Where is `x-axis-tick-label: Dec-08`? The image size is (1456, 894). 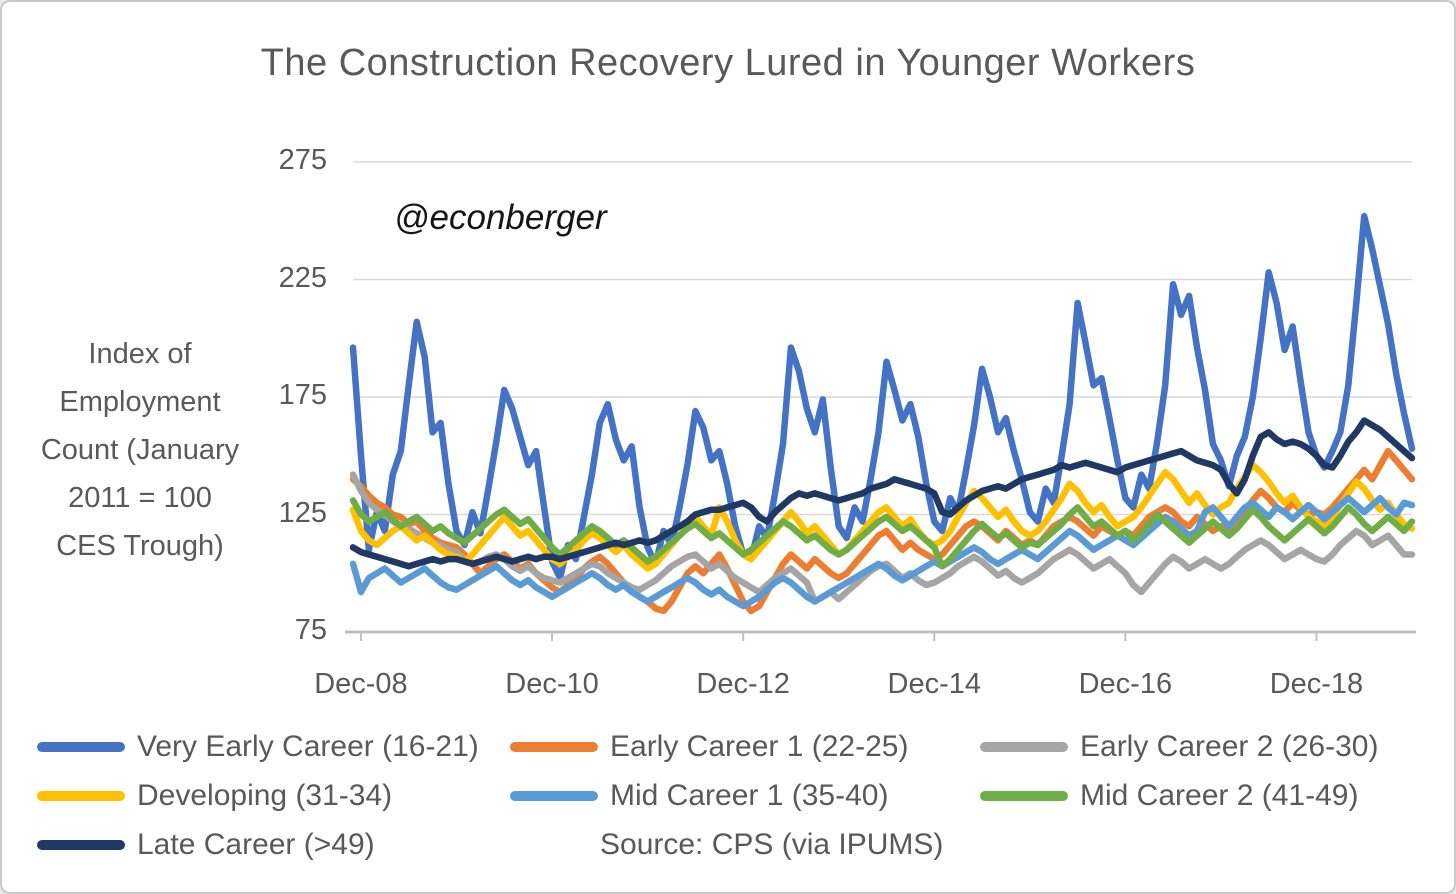
x-axis-tick-label: Dec-08 is located at coordinates (361, 684).